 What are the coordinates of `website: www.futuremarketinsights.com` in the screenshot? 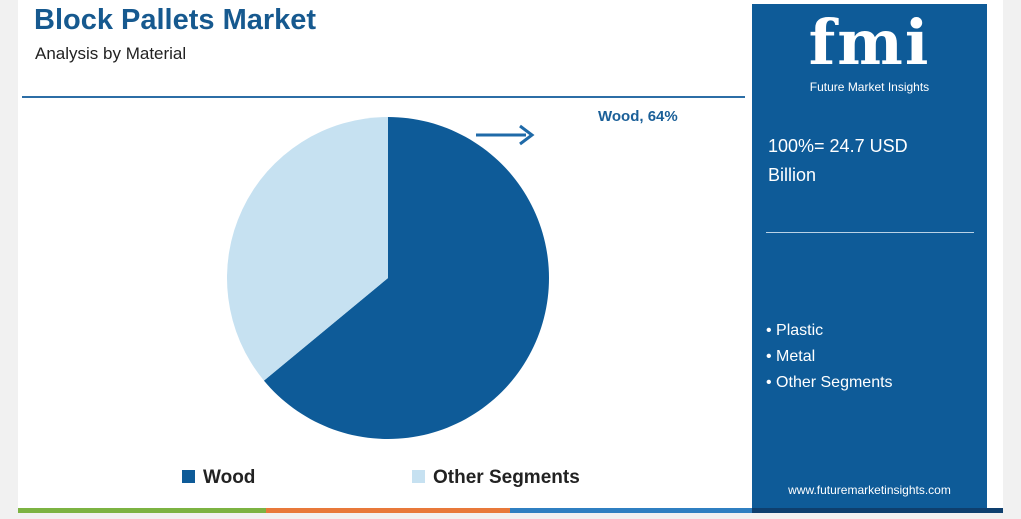 It's located at (869, 490).